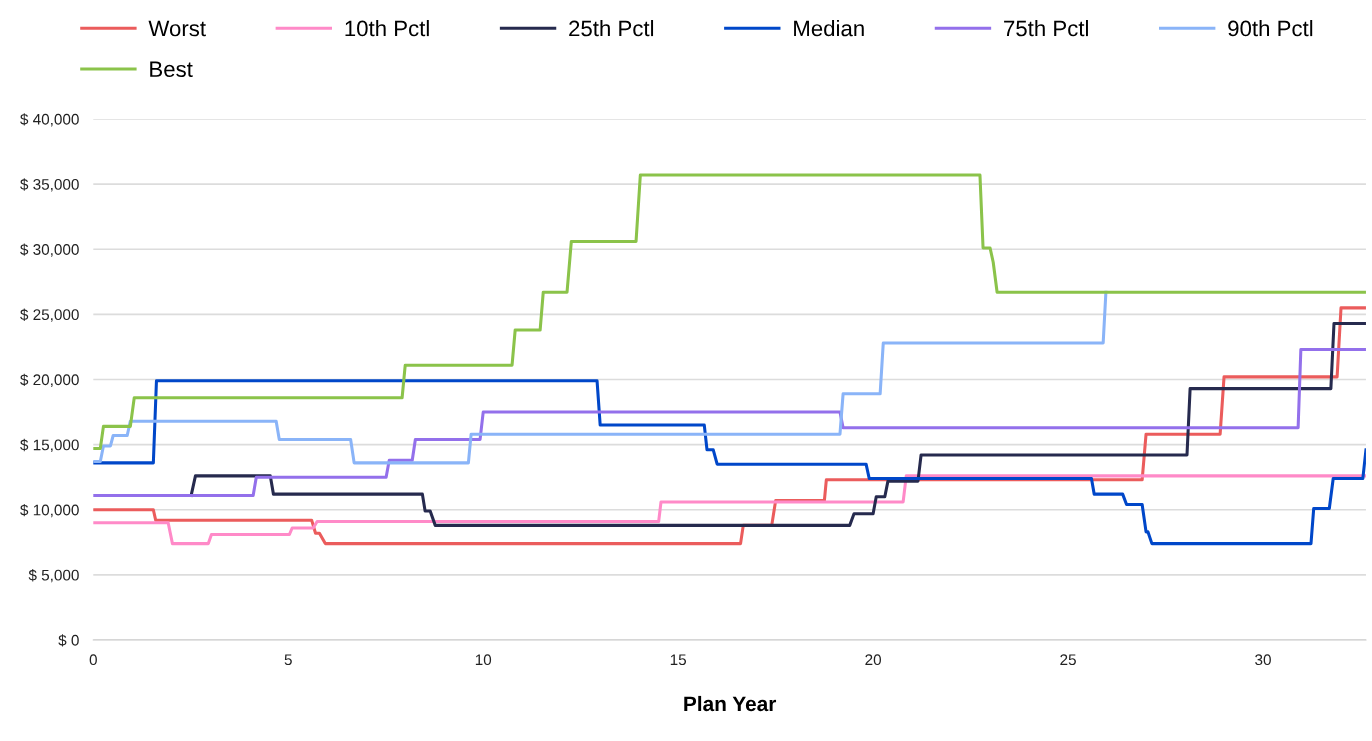 This screenshot has width=1372, height=741. What do you see at coordinates (171, 69) in the screenshot?
I see `legend-label: Best` at bounding box center [171, 69].